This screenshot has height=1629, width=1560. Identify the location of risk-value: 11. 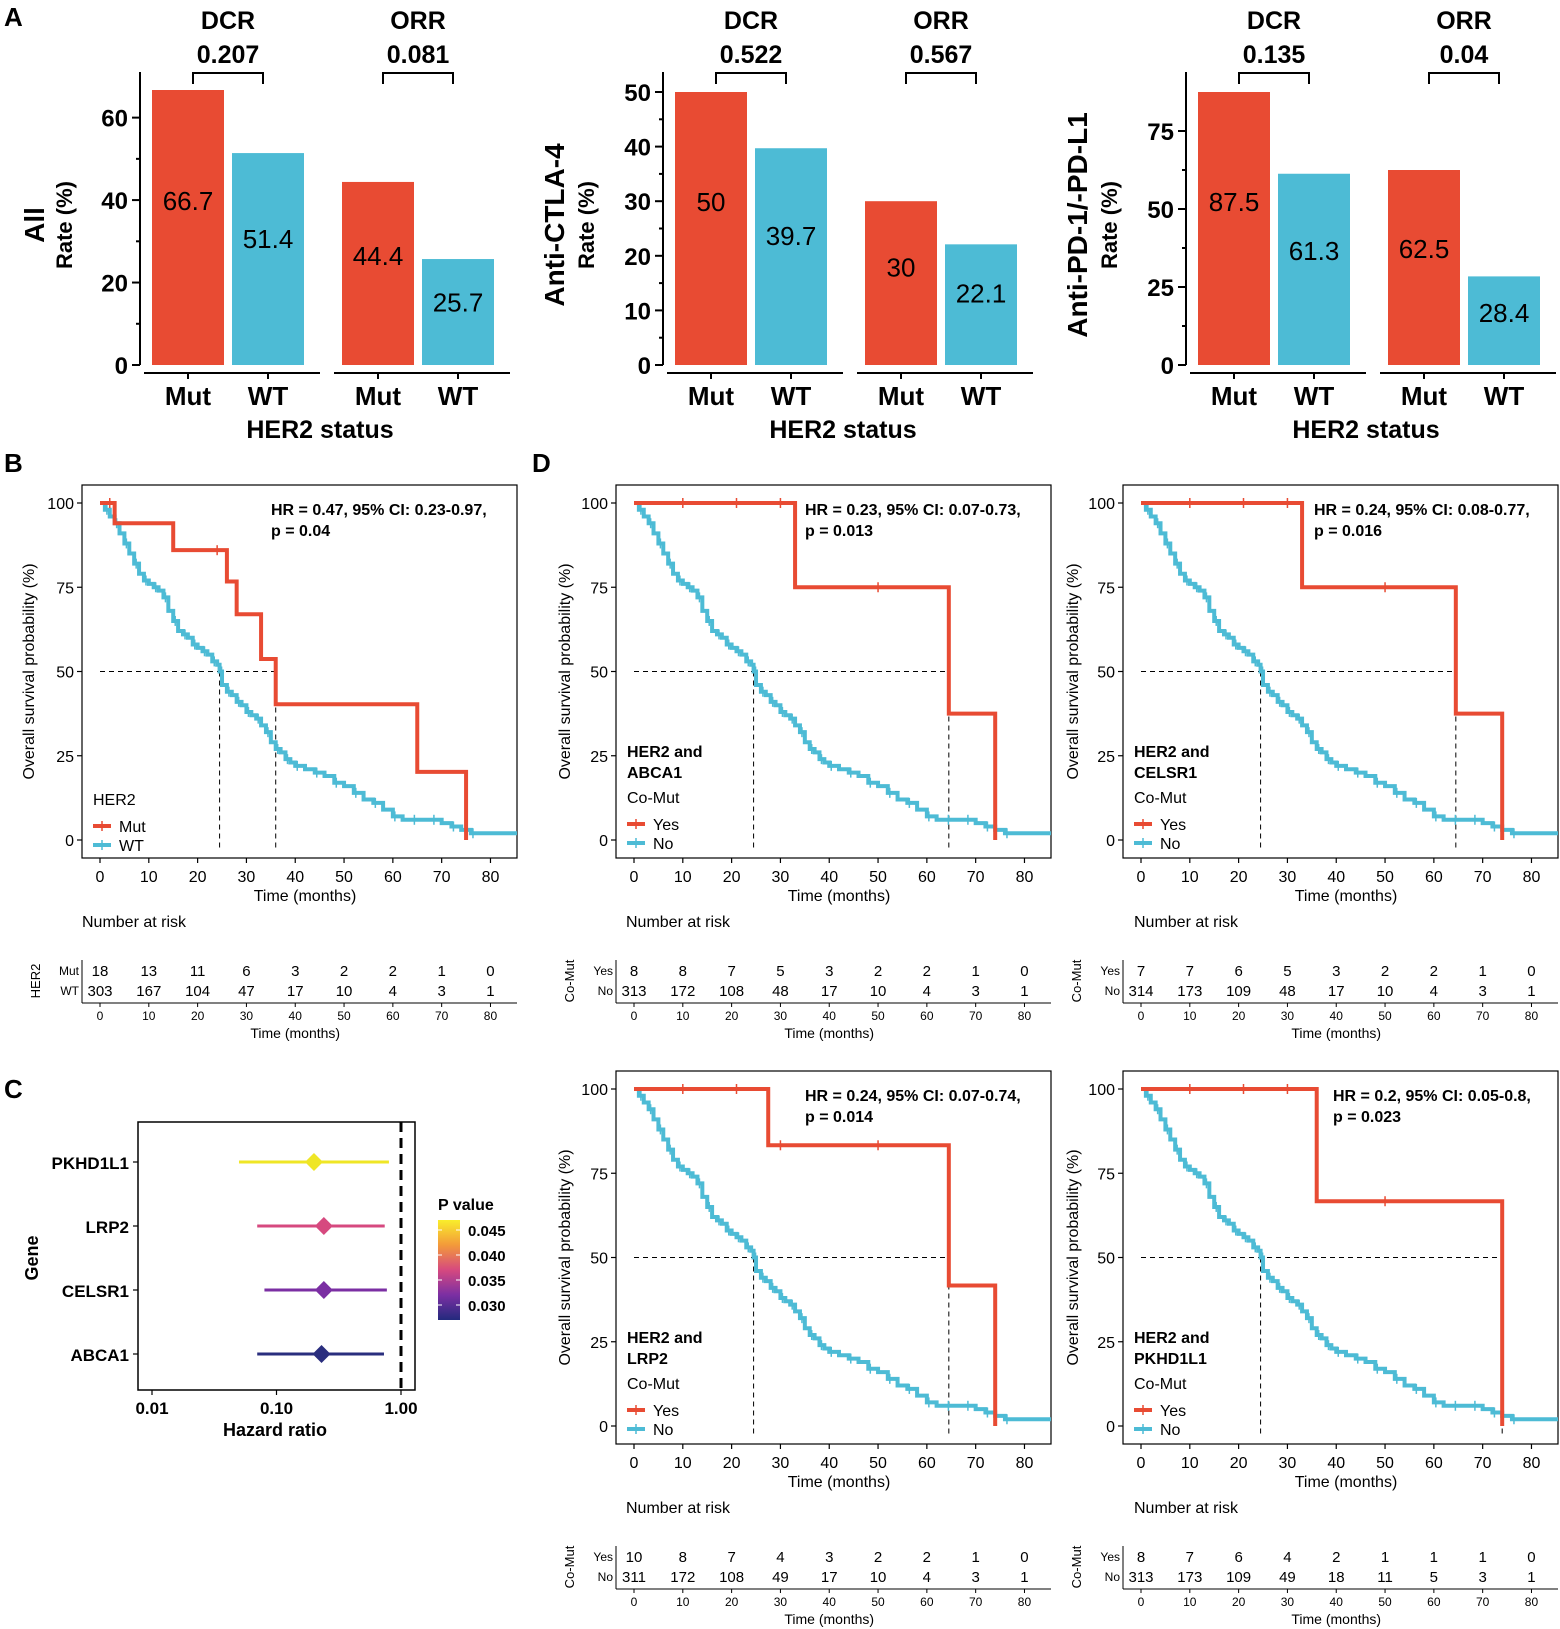
(198, 971).